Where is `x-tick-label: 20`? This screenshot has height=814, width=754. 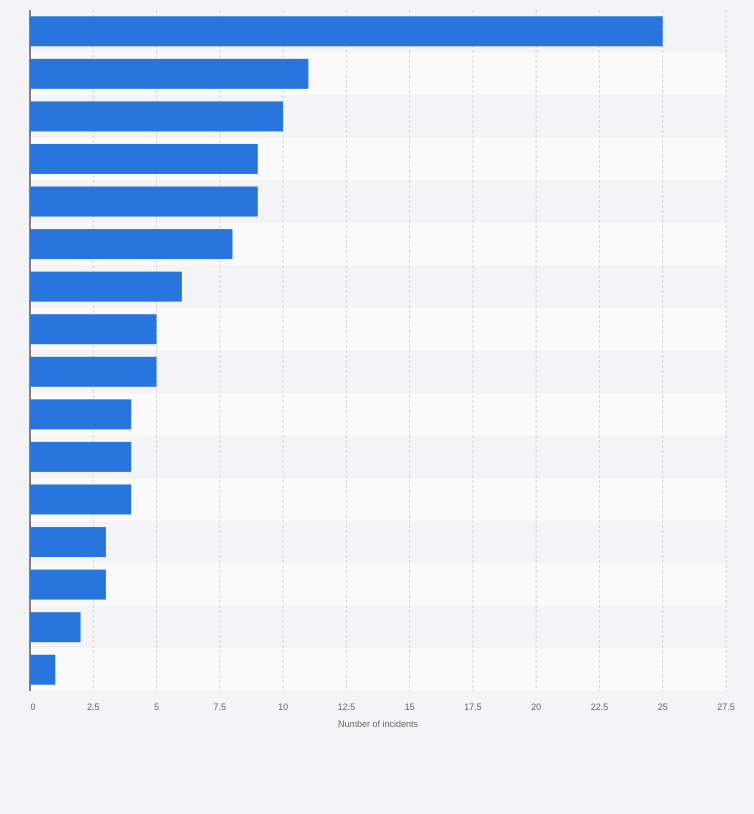
x-tick-label: 20 is located at coordinates (536, 707).